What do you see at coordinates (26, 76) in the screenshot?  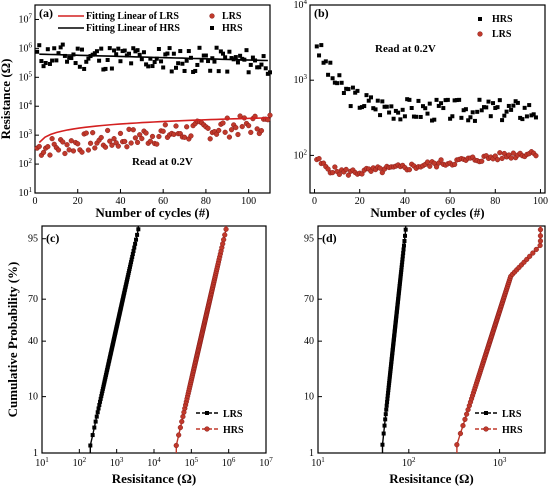 I see `y-tick-label: 105` at bounding box center [26, 76].